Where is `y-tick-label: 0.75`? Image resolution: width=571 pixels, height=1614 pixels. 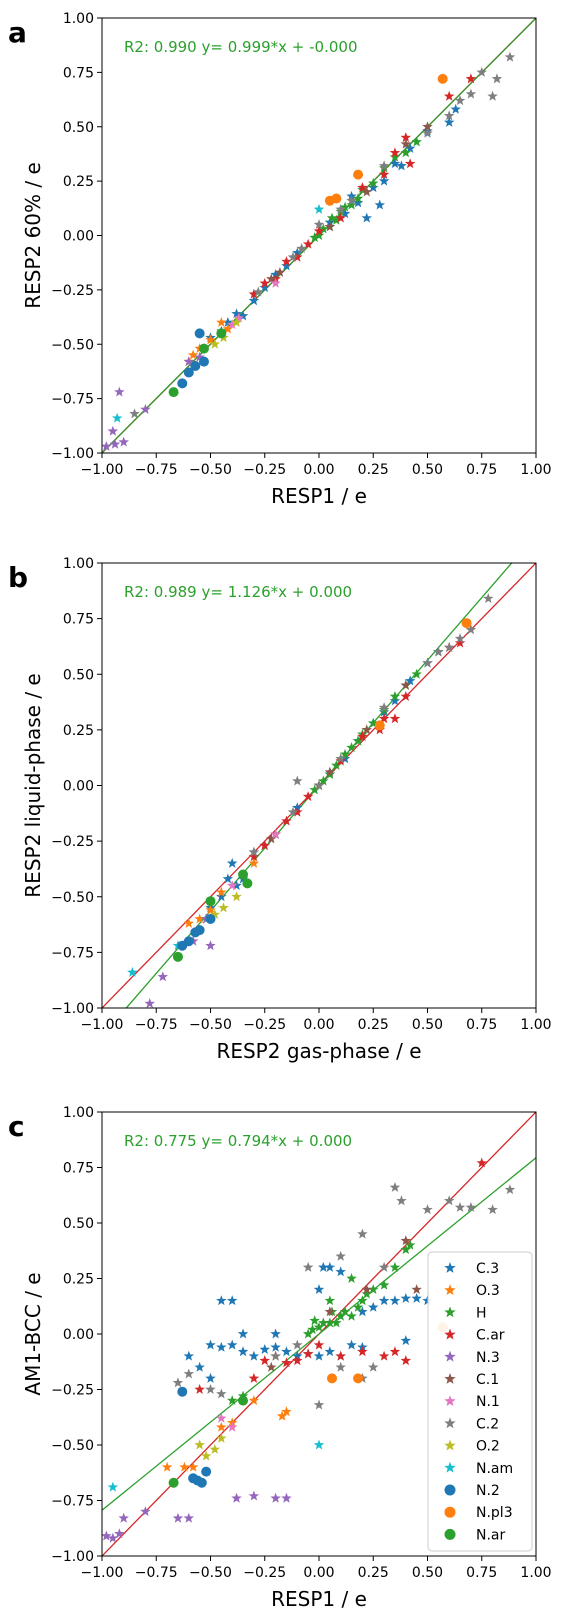 y-tick-label: 0.75 is located at coordinates (78, 73).